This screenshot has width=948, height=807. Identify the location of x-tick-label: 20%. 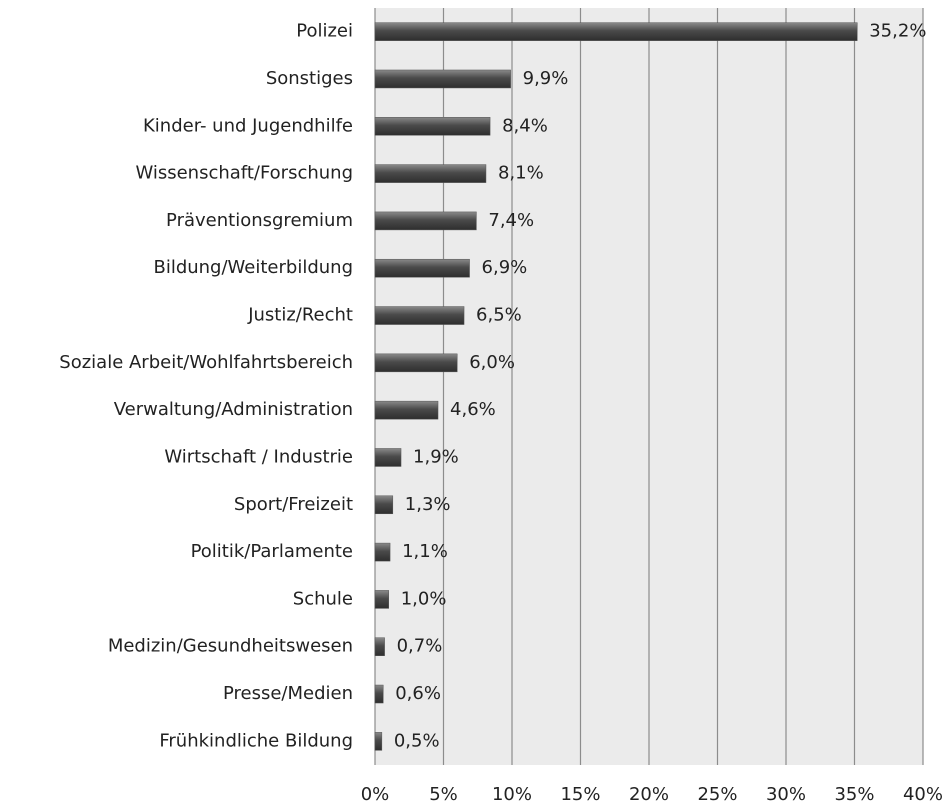
(649, 794).